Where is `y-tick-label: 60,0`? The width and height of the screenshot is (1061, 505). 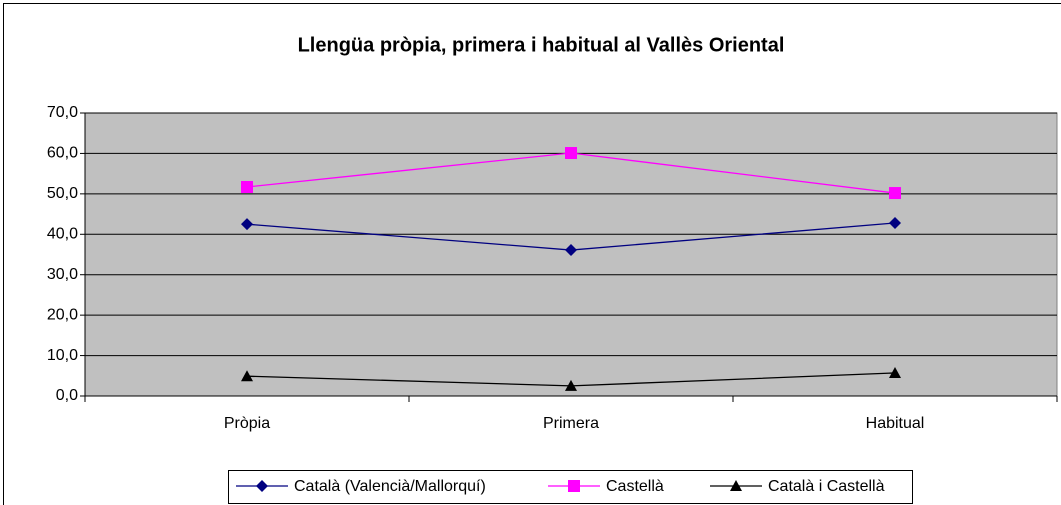
y-tick-label: 60,0 is located at coordinates (62, 153).